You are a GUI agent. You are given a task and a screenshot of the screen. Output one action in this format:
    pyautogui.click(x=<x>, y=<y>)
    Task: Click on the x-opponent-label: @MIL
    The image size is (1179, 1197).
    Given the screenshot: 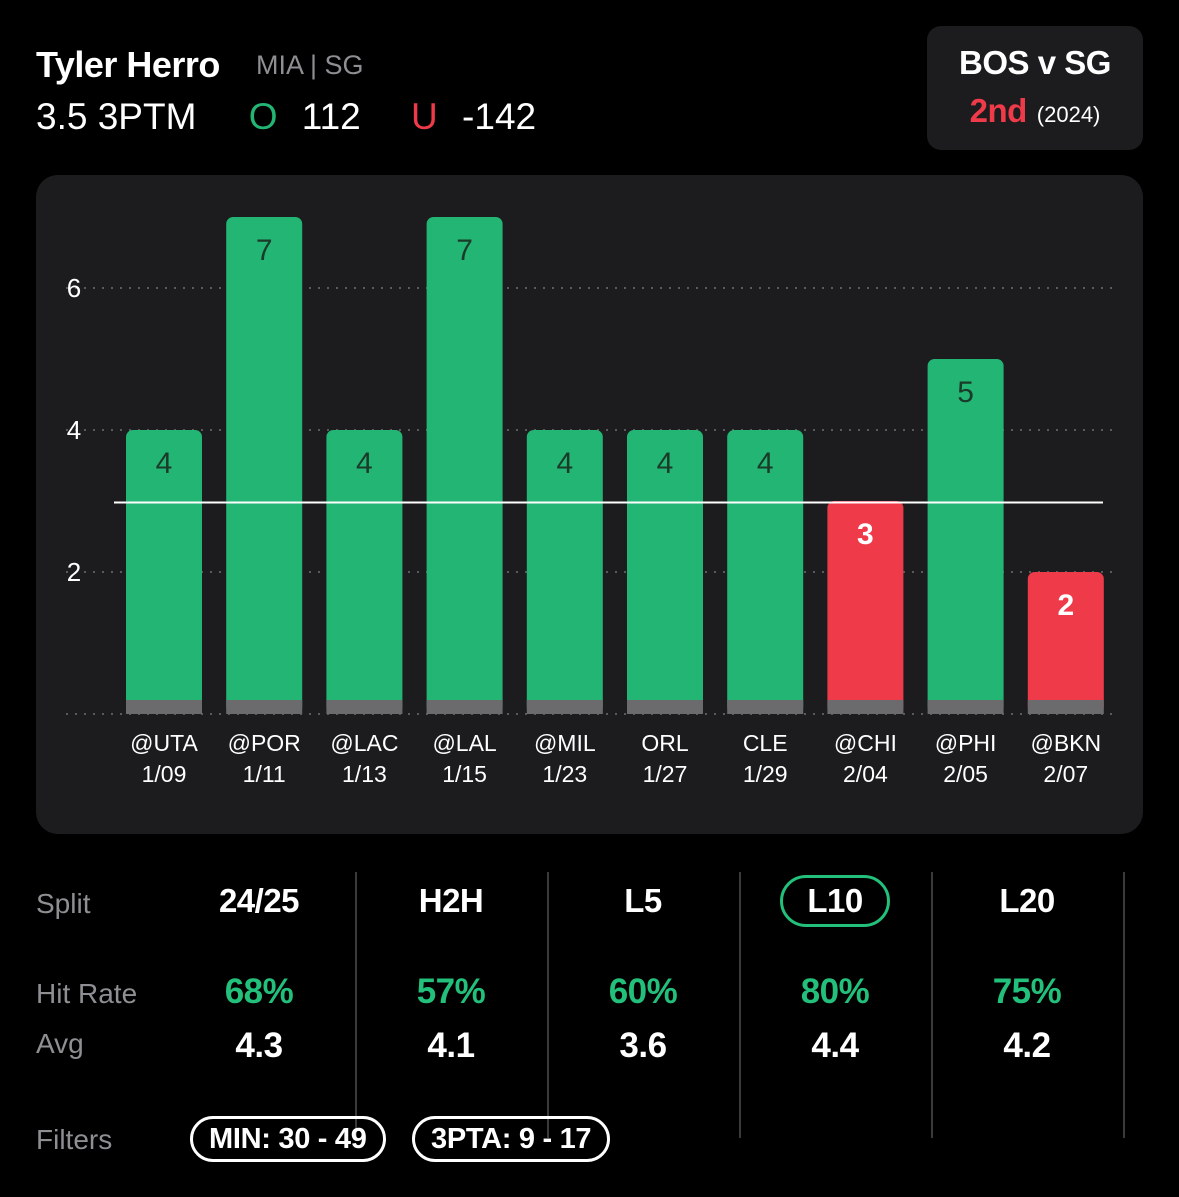 What is the action you would take?
    pyautogui.click(x=565, y=743)
    